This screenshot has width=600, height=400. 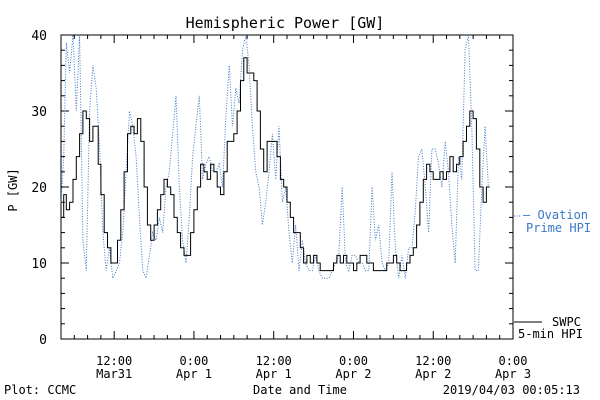 What do you see at coordinates (559, 228) in the screenshot?
I see `legend-ovation-label-line2: Prime HPI` at bounding box center [559, 228].